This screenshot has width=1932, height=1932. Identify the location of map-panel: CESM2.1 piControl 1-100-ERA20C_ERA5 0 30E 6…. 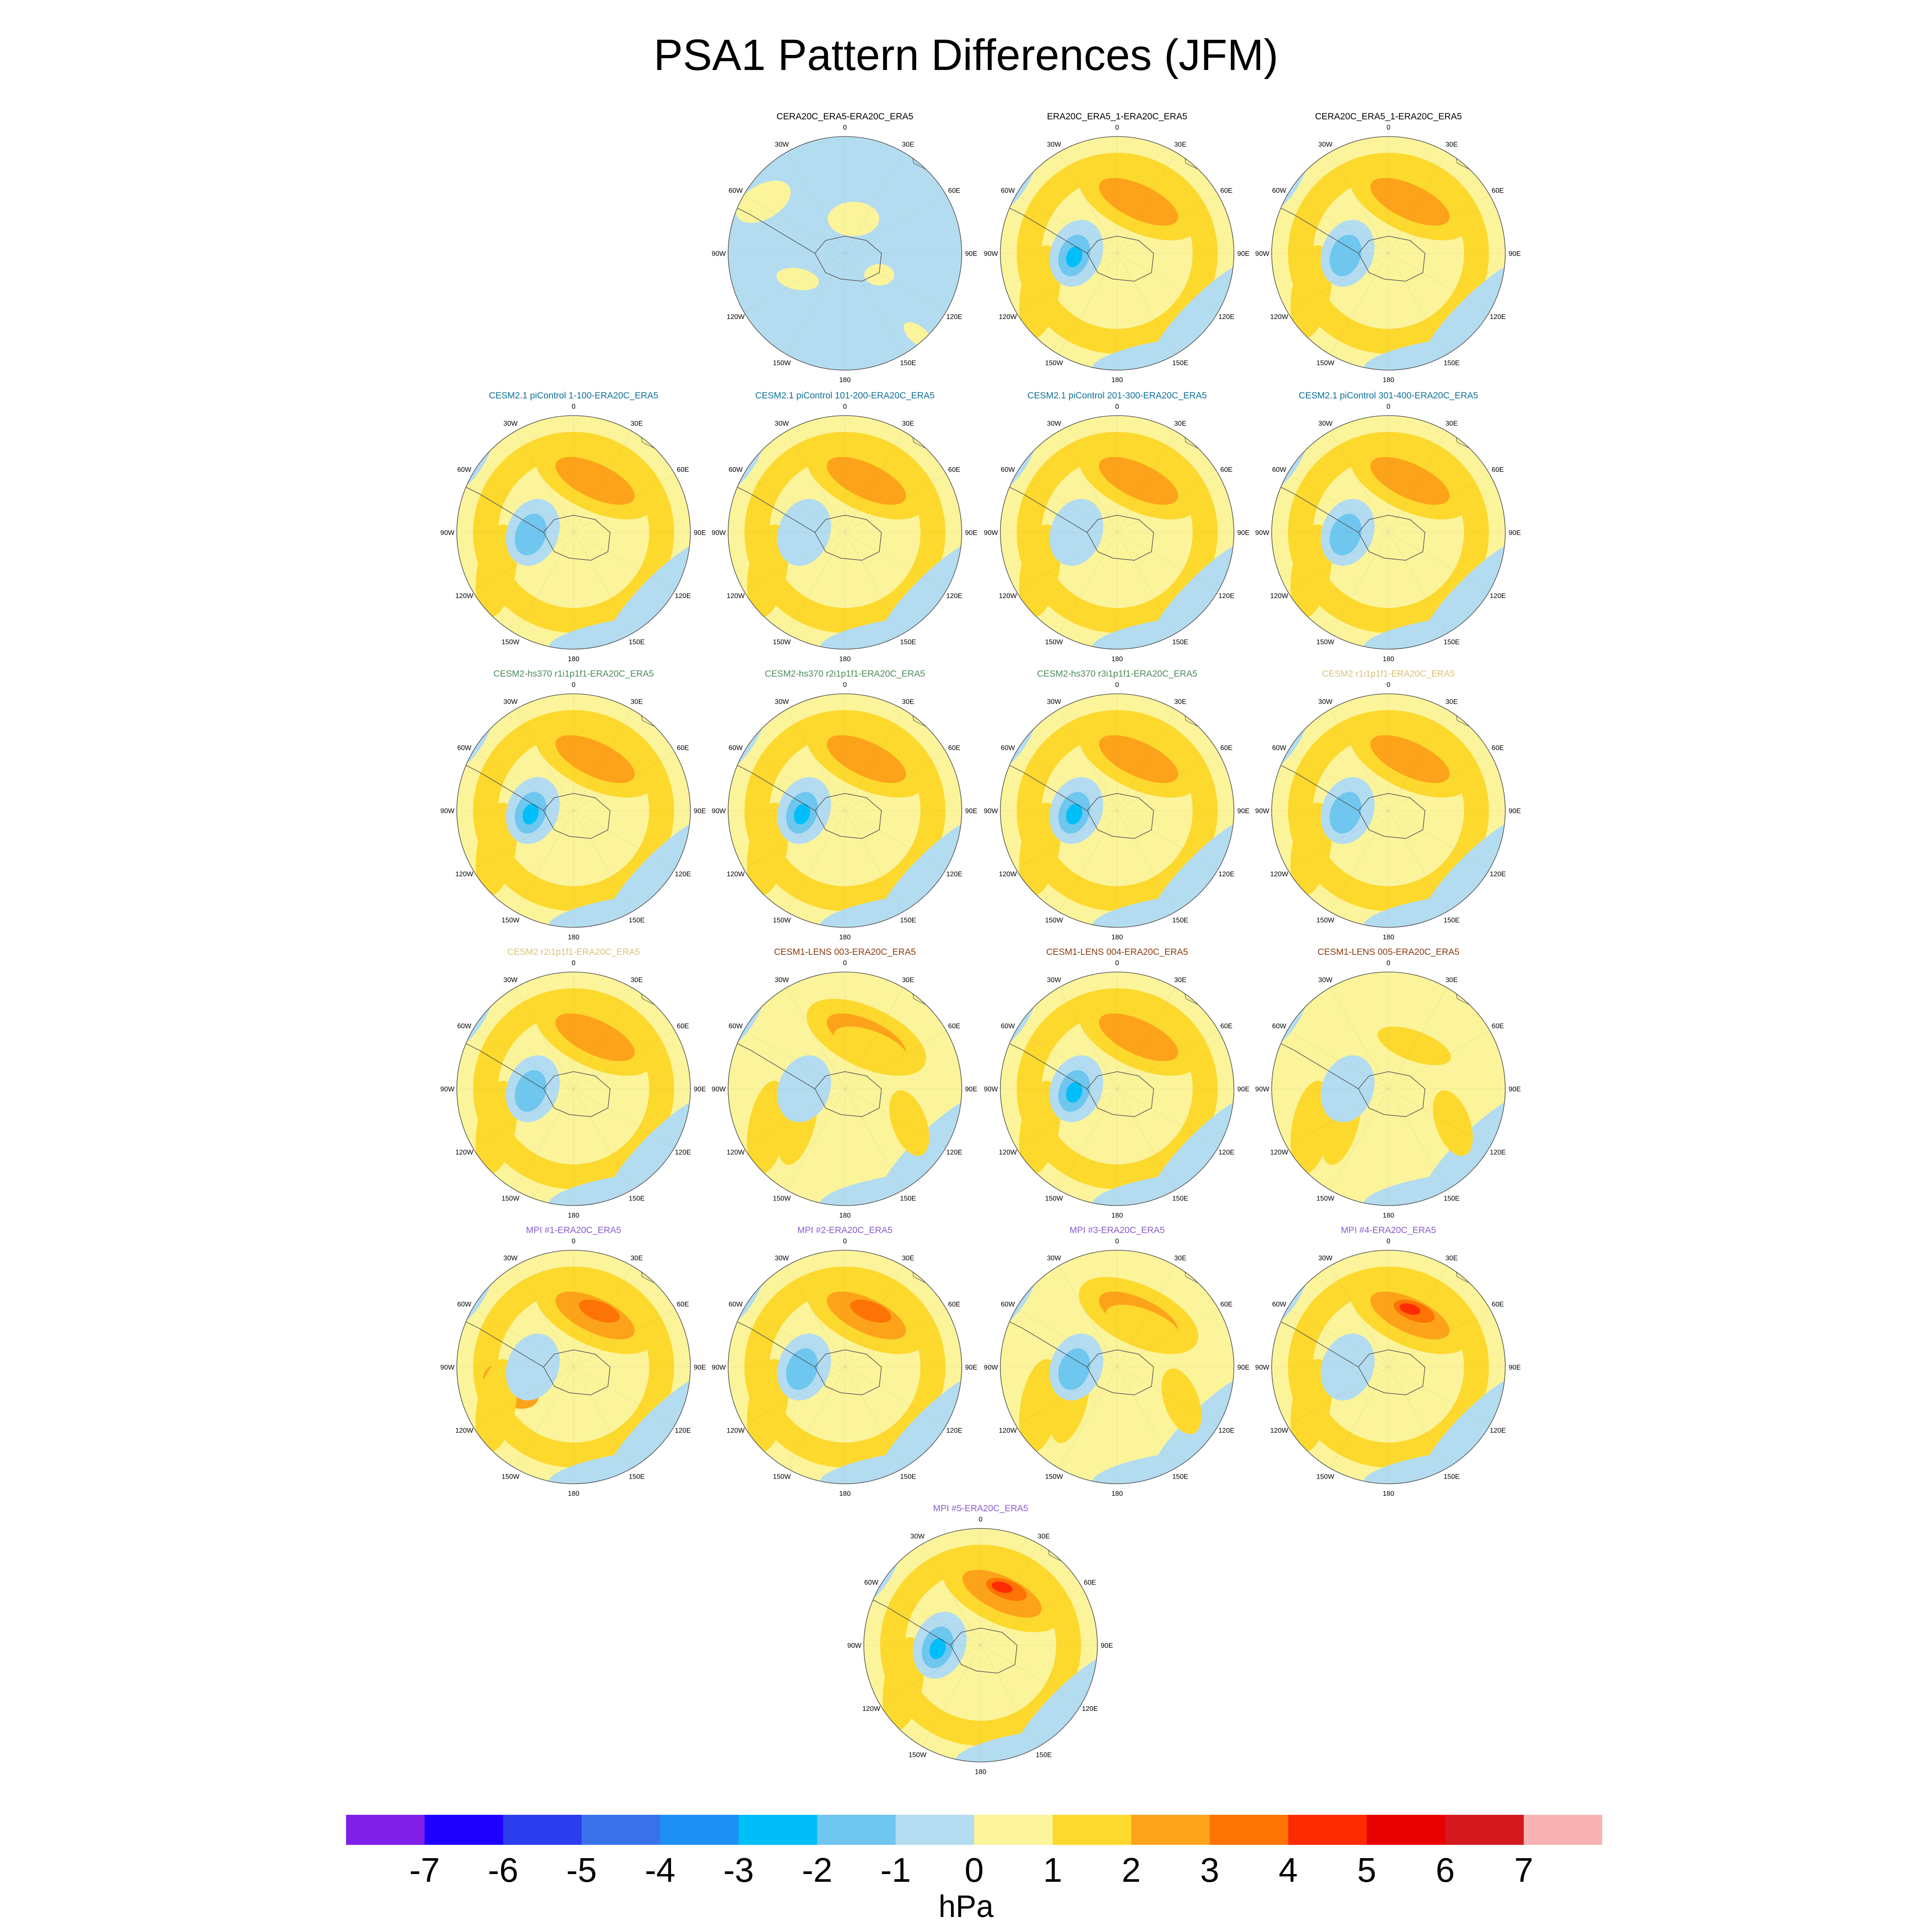
(574, 528).